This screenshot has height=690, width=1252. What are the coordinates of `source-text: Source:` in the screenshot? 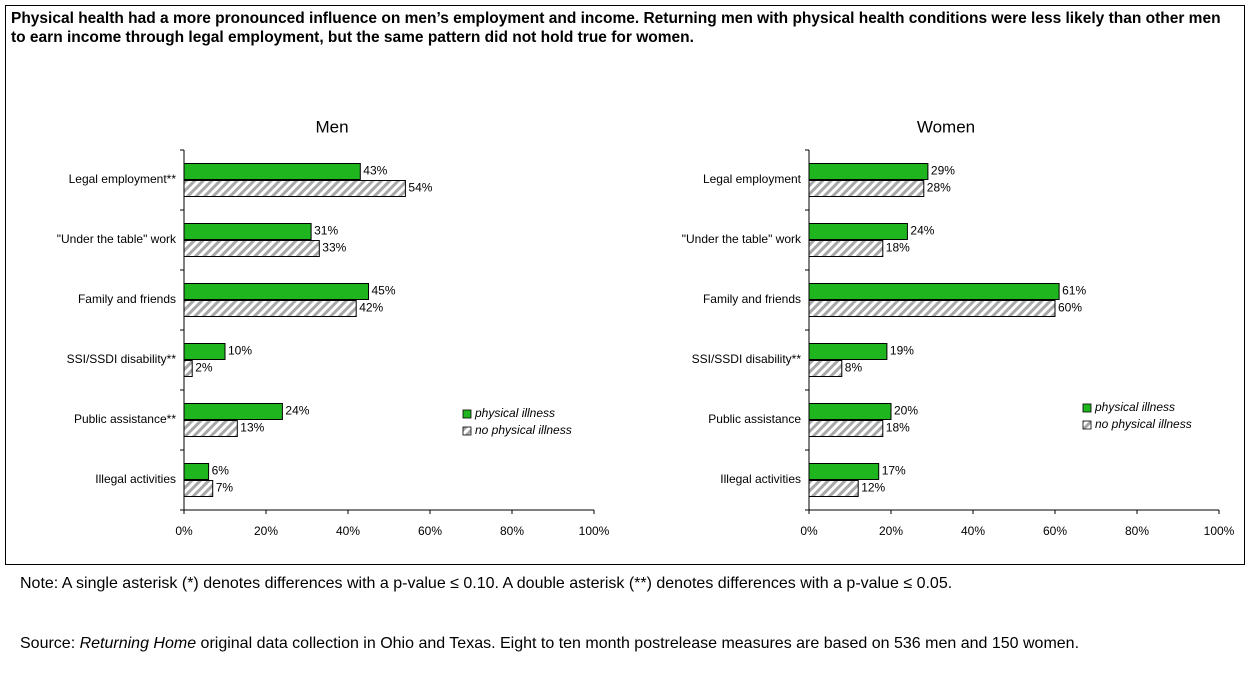 It's located at (50, 643).